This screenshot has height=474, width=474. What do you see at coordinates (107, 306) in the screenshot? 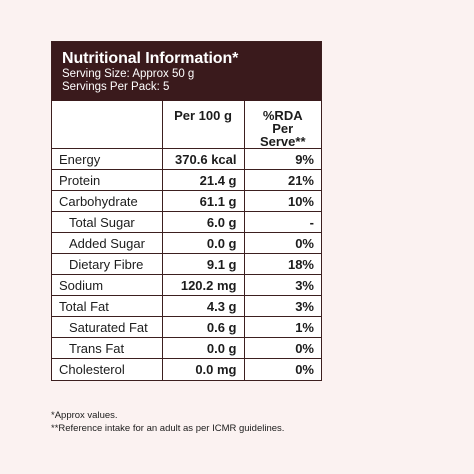
I see `nutrient-name: Total Fat` at bounding box center [107, 306].